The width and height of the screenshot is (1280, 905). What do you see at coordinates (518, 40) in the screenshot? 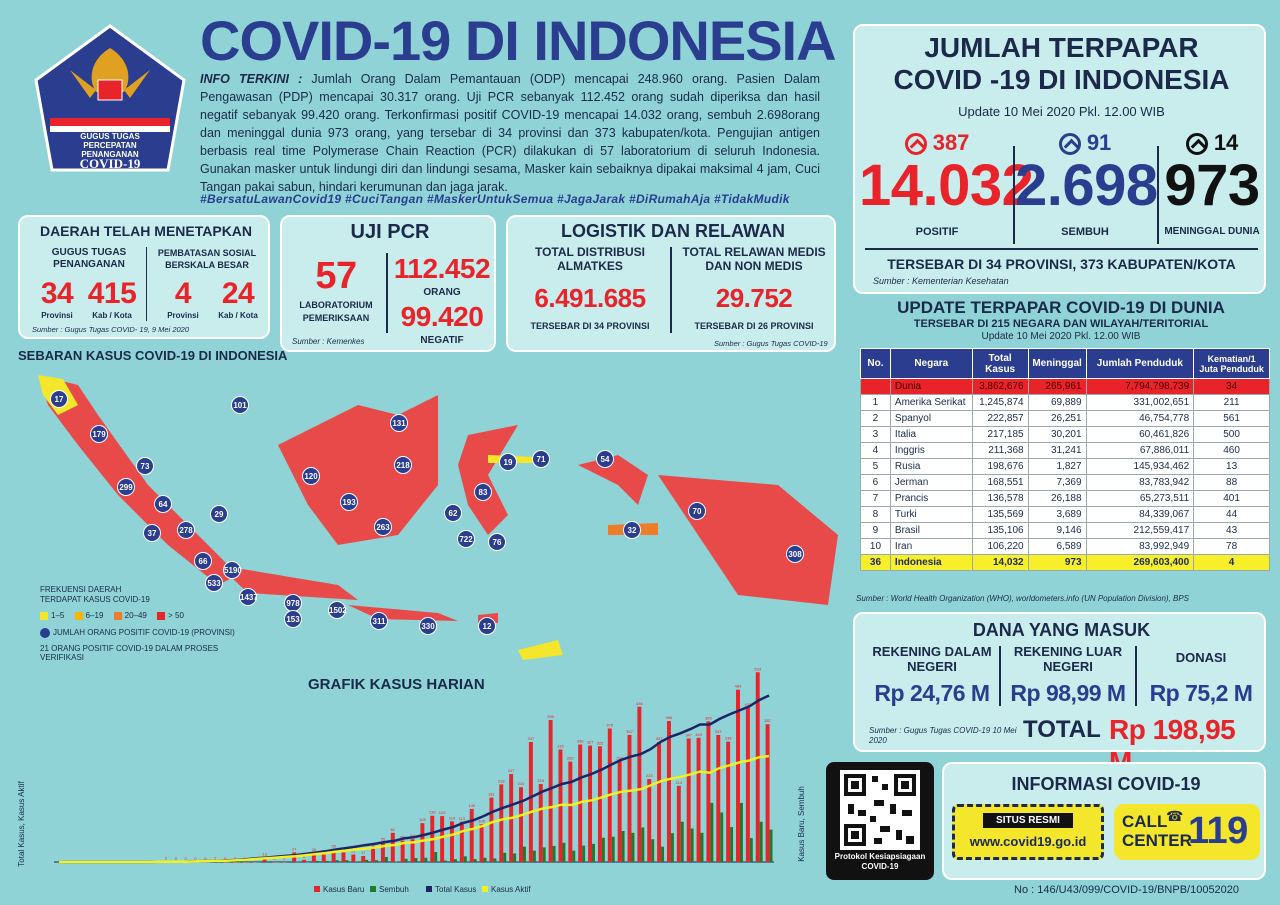
I see `page-title: COVID-19 DI INDONESIA` at bounding box center [518, 40].